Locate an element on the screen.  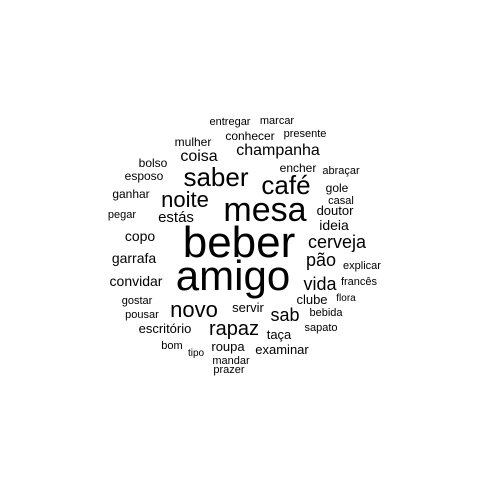
cloud-word: mulher is located at coordinates (193, 142).